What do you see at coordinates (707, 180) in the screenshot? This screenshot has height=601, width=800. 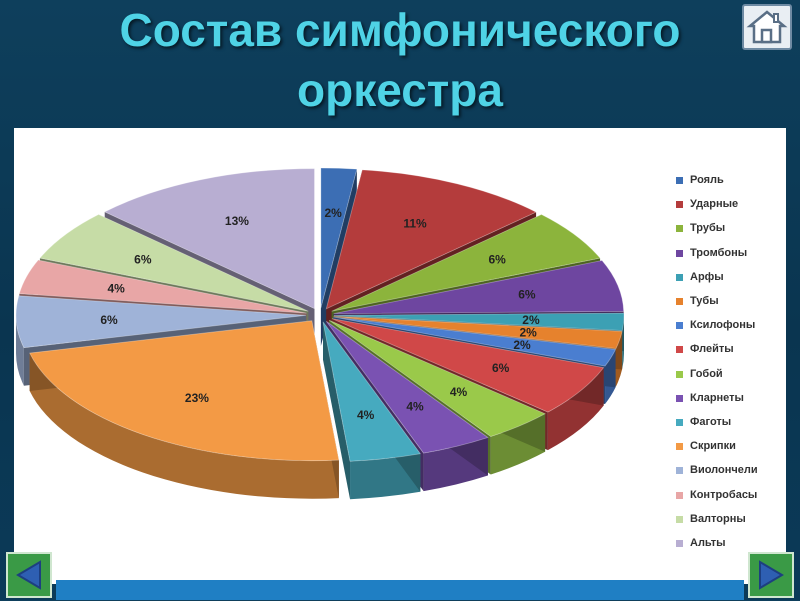 I see `legend-label: Рояль` at bounding box center [707, 180].